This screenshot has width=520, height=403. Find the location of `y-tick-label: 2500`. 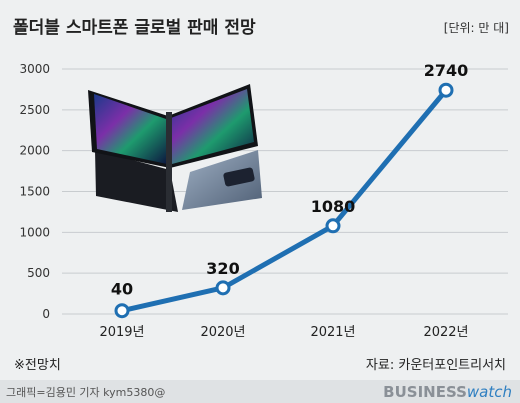

y-tick-label: 2500 is located at coordinates (34, 110).